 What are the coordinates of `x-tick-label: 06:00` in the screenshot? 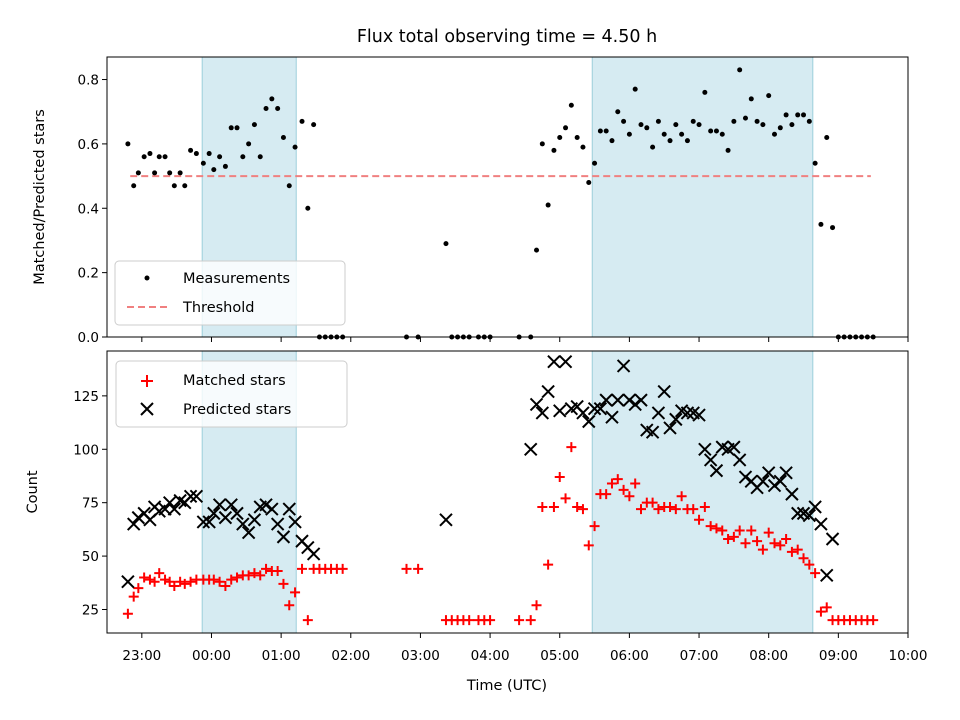 It's located at (629, 656).